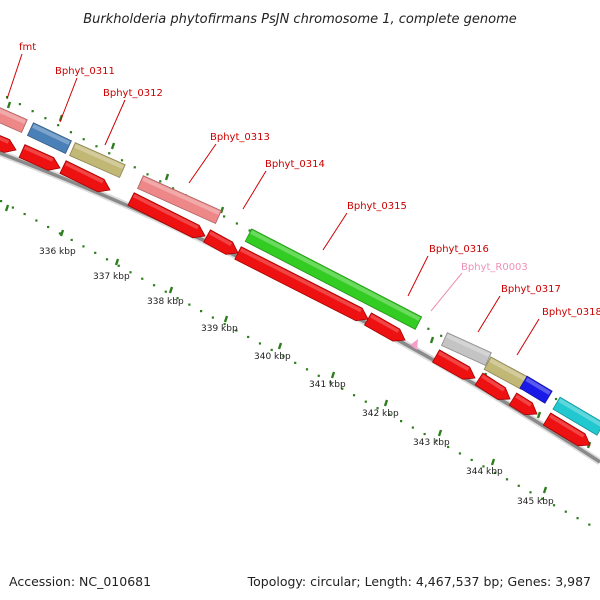 The image size is (600, 600). Describe the element at coordinates (240, 137) in the screenshot. I see `gene-label: Bphyt_0313` at that location.